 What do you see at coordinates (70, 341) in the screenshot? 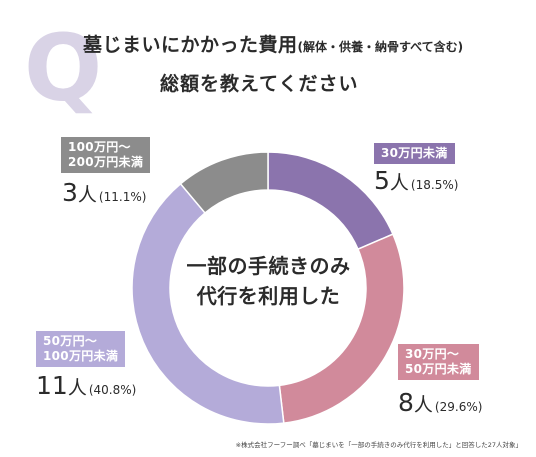
I see `badge-line1: 50万円〜` at bounding box center [70, 341].